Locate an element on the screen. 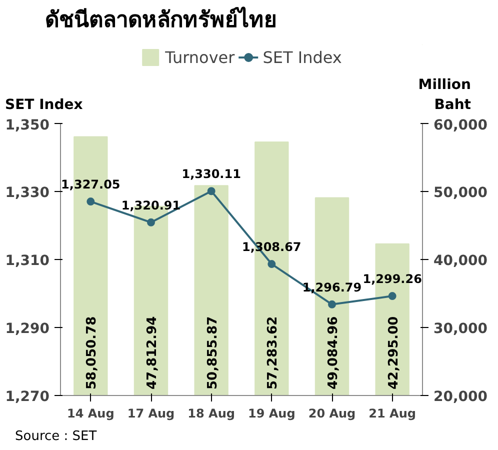  data-label: 1,320.91 is located at coordinates (151, 205).